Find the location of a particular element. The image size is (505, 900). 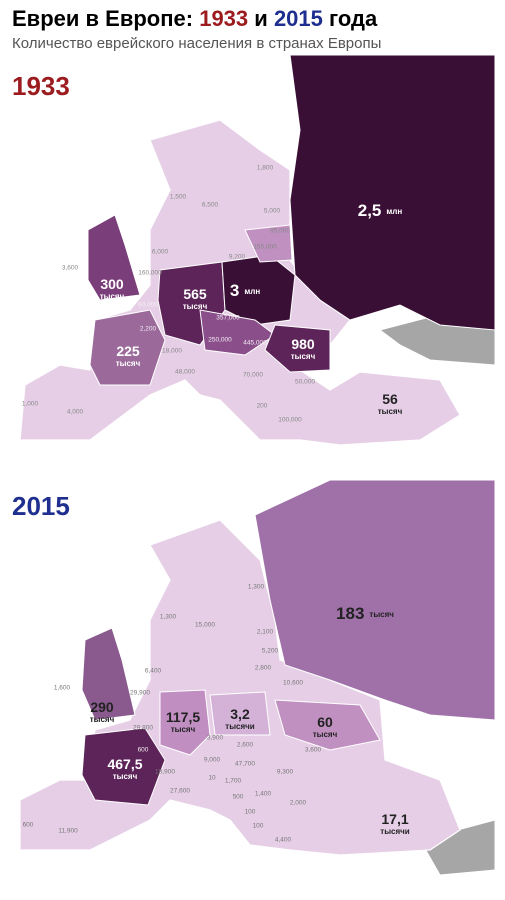

map-label: 27,600 is located at coordinates (180, 791).